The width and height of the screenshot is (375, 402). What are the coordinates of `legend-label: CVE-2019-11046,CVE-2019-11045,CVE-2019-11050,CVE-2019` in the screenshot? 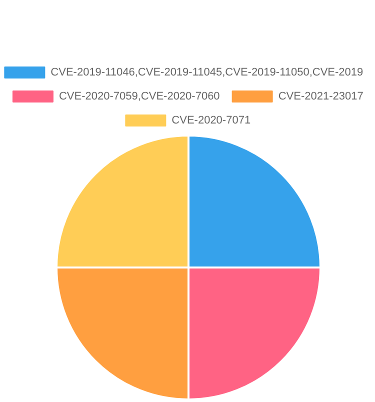 It's located at (207, 72).